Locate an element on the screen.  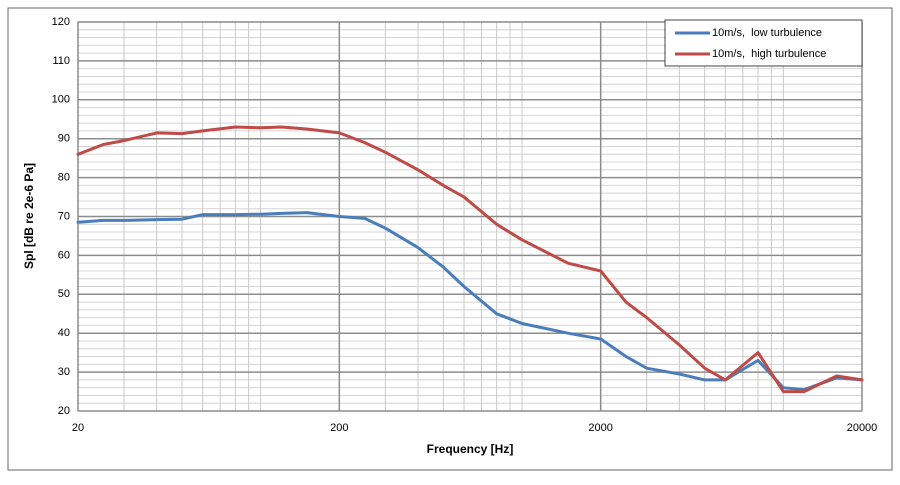
y-tick-label: 20 is located at coordinates (64, 411).